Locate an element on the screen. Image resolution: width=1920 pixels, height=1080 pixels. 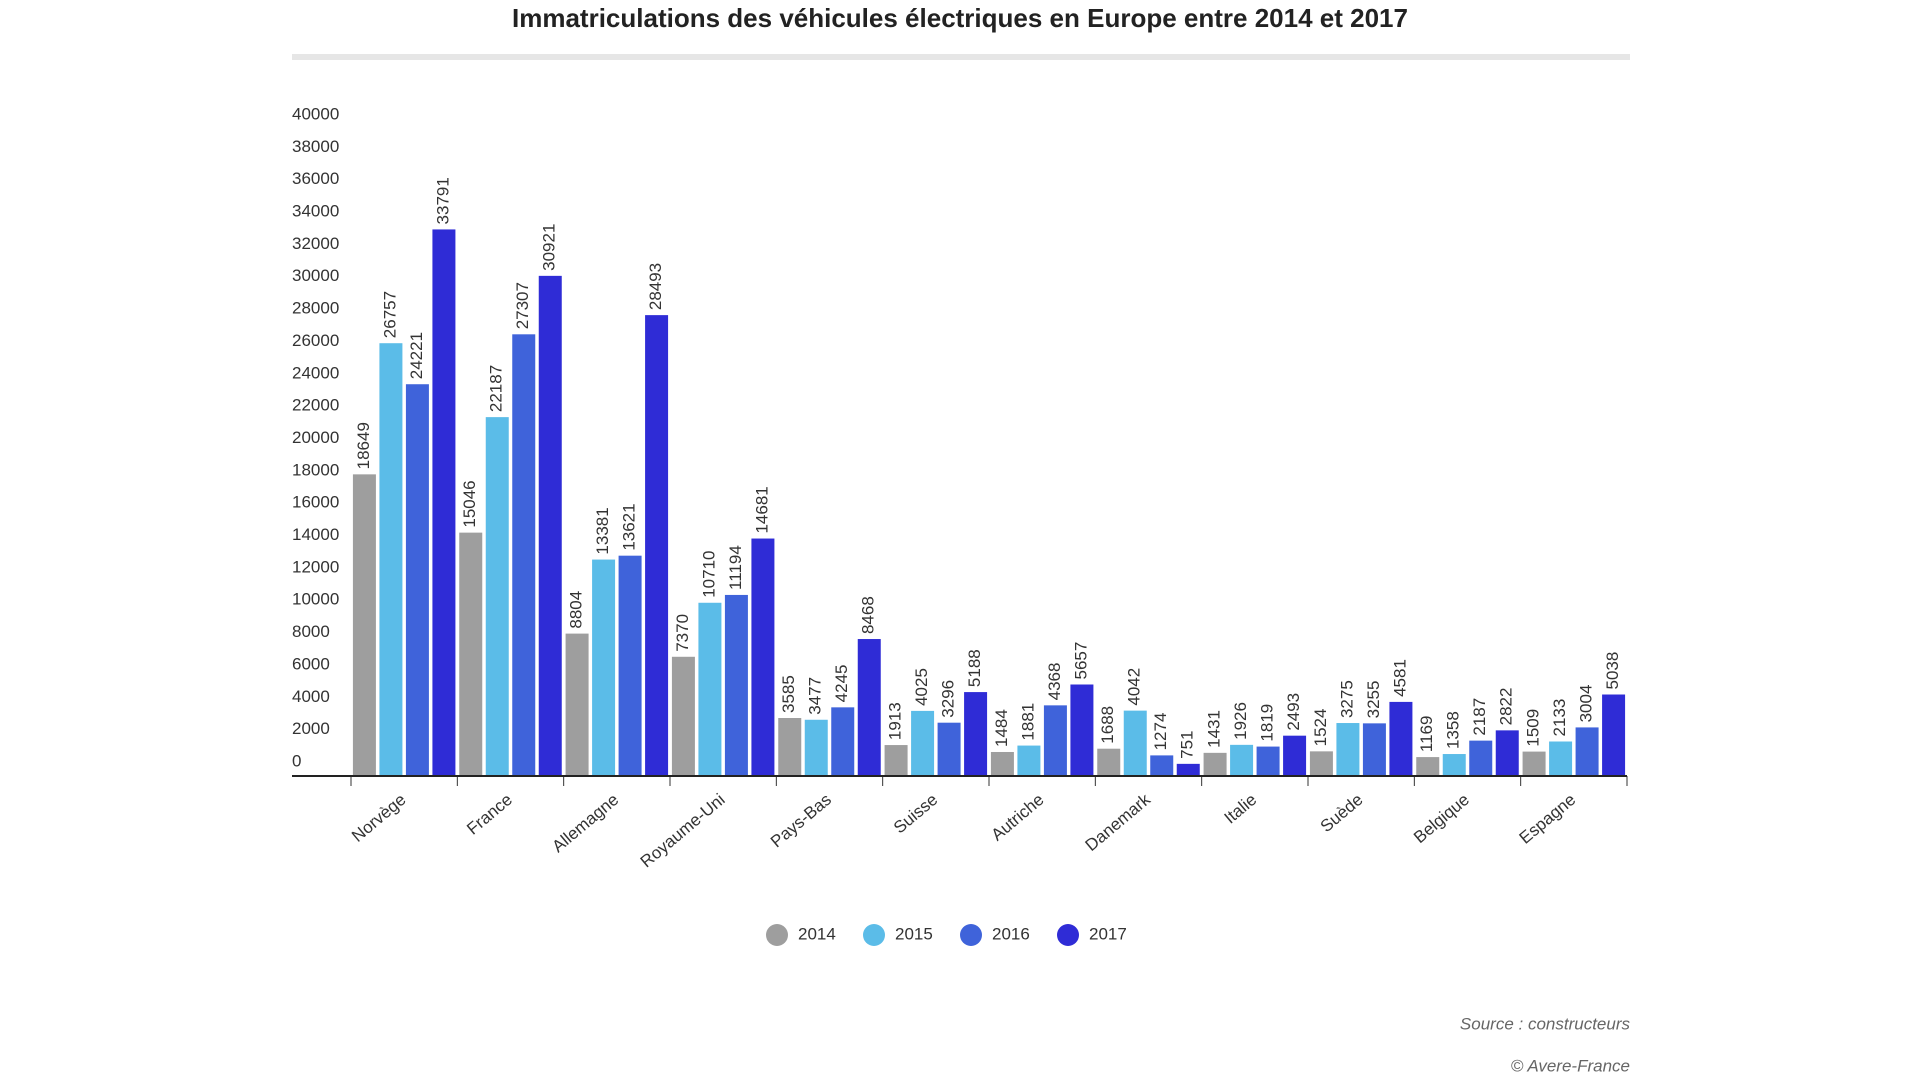
x-tick-label: Norvège is located at coordinates (378, 818).